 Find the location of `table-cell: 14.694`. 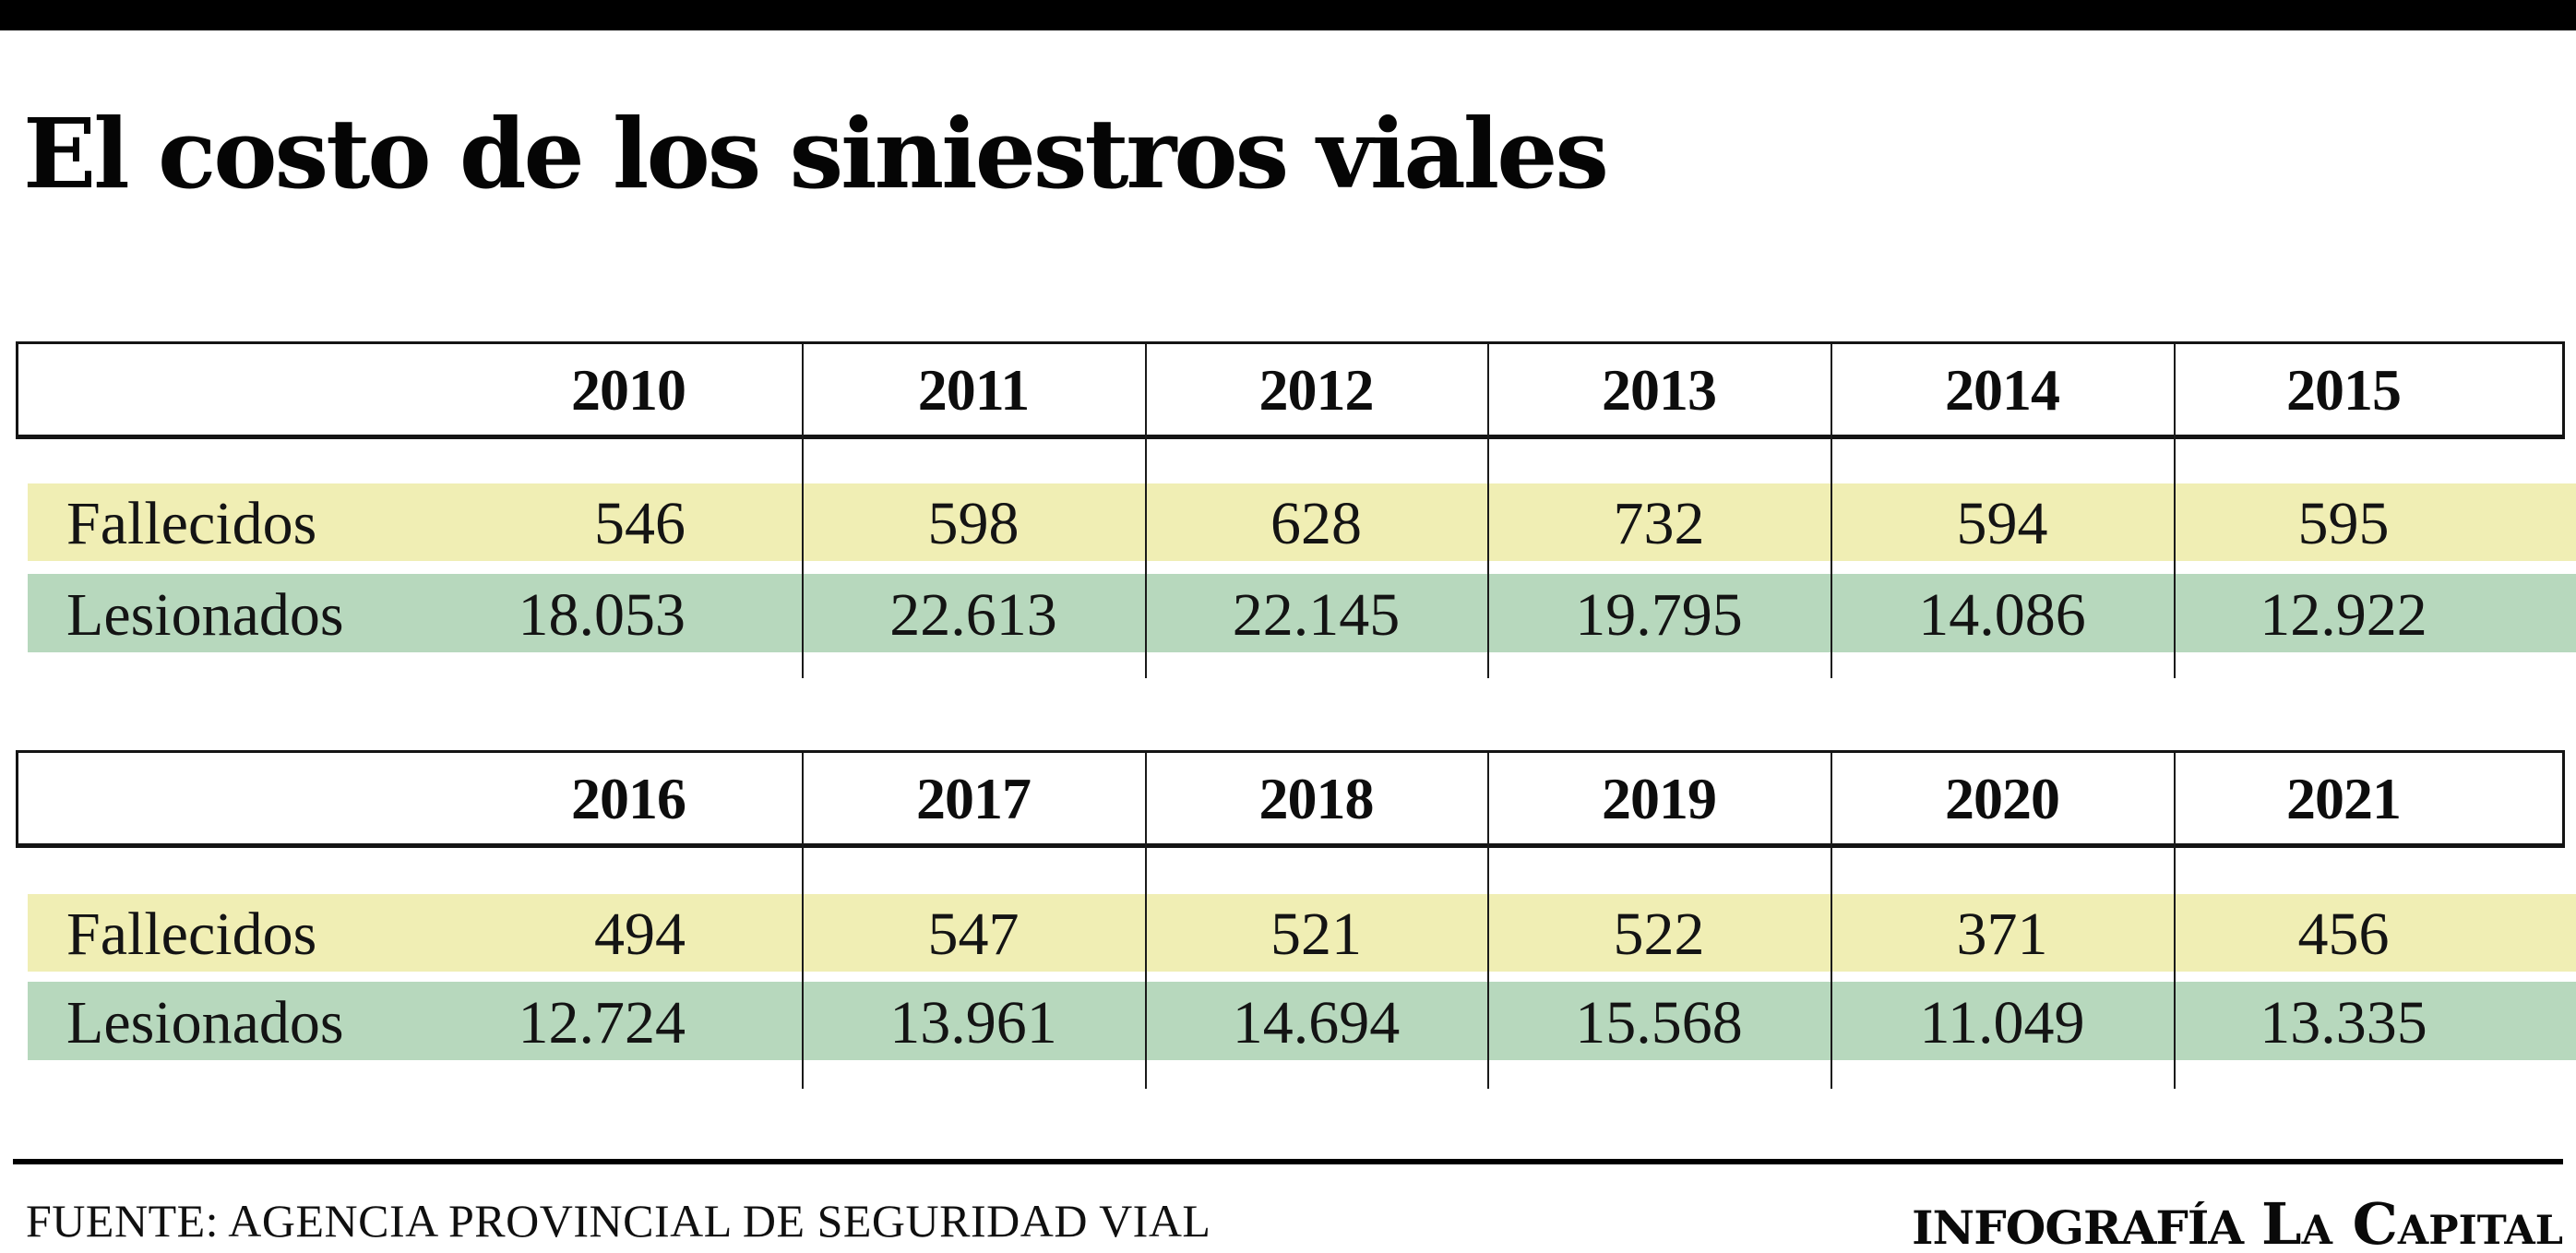

table-cell: 14.694 is located at coordinates (1316, 1021).